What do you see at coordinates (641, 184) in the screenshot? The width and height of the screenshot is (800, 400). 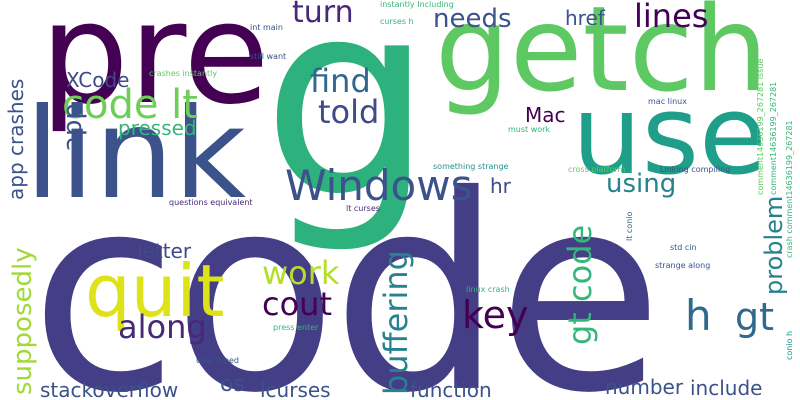 I see `word-using: using` at bounding box center [641, 184].